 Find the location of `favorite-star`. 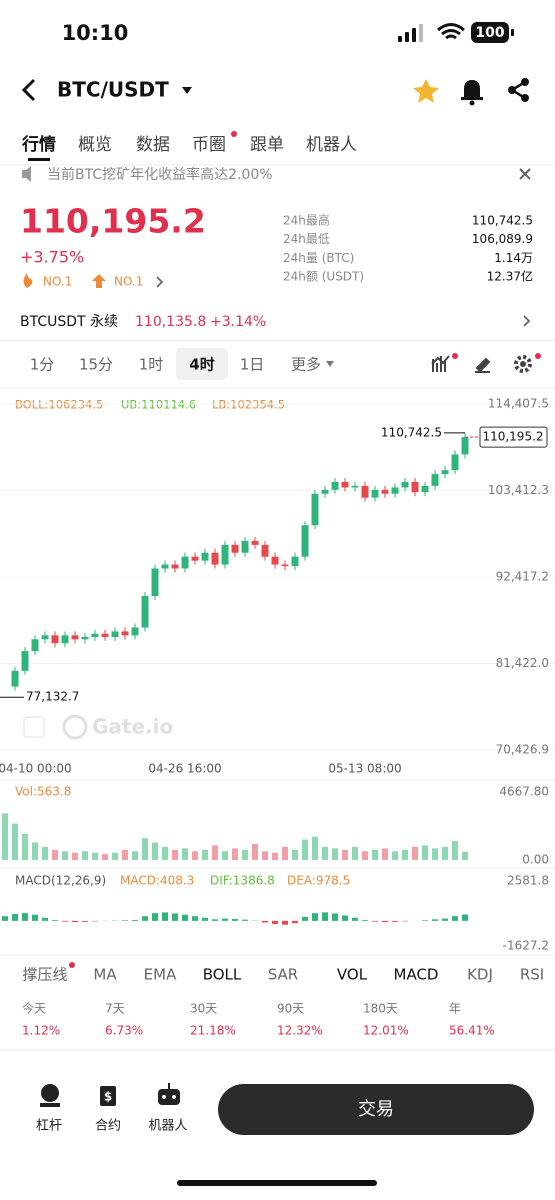

favorite-star is located at coordinates (426, 91).